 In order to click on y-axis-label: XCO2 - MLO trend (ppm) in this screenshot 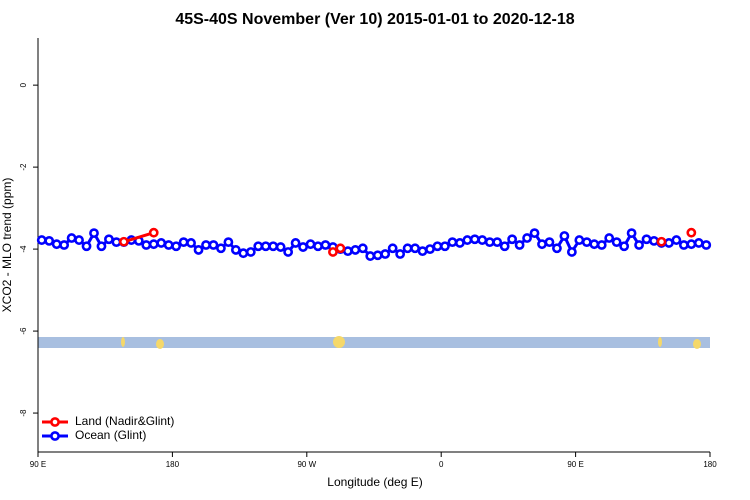, I will do `click(7, 245)`.